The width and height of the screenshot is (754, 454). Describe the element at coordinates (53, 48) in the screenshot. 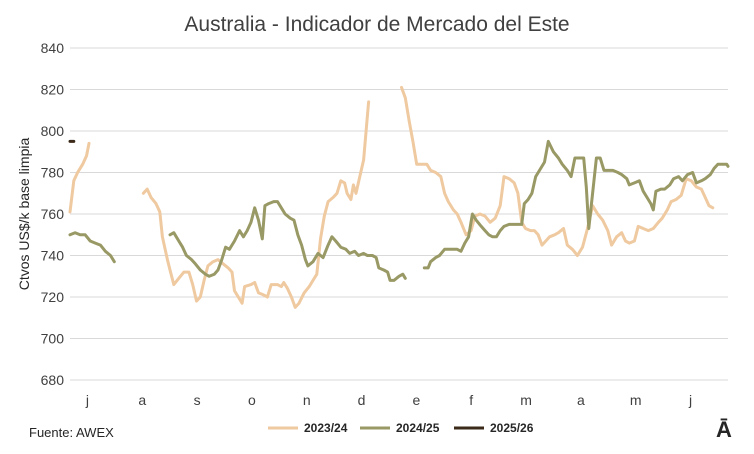

I see `y-tick-label: 840` at that location.